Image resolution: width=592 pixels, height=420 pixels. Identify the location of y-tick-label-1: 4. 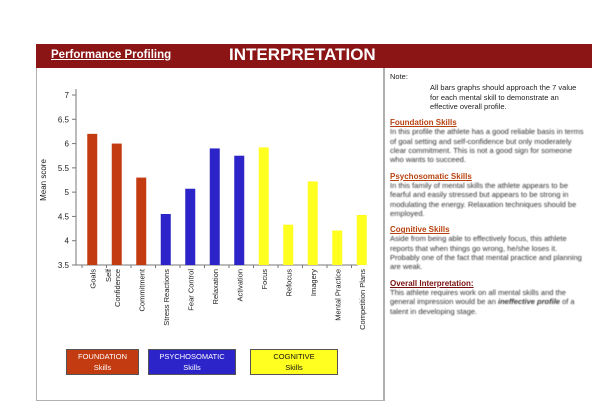
(67, 241).